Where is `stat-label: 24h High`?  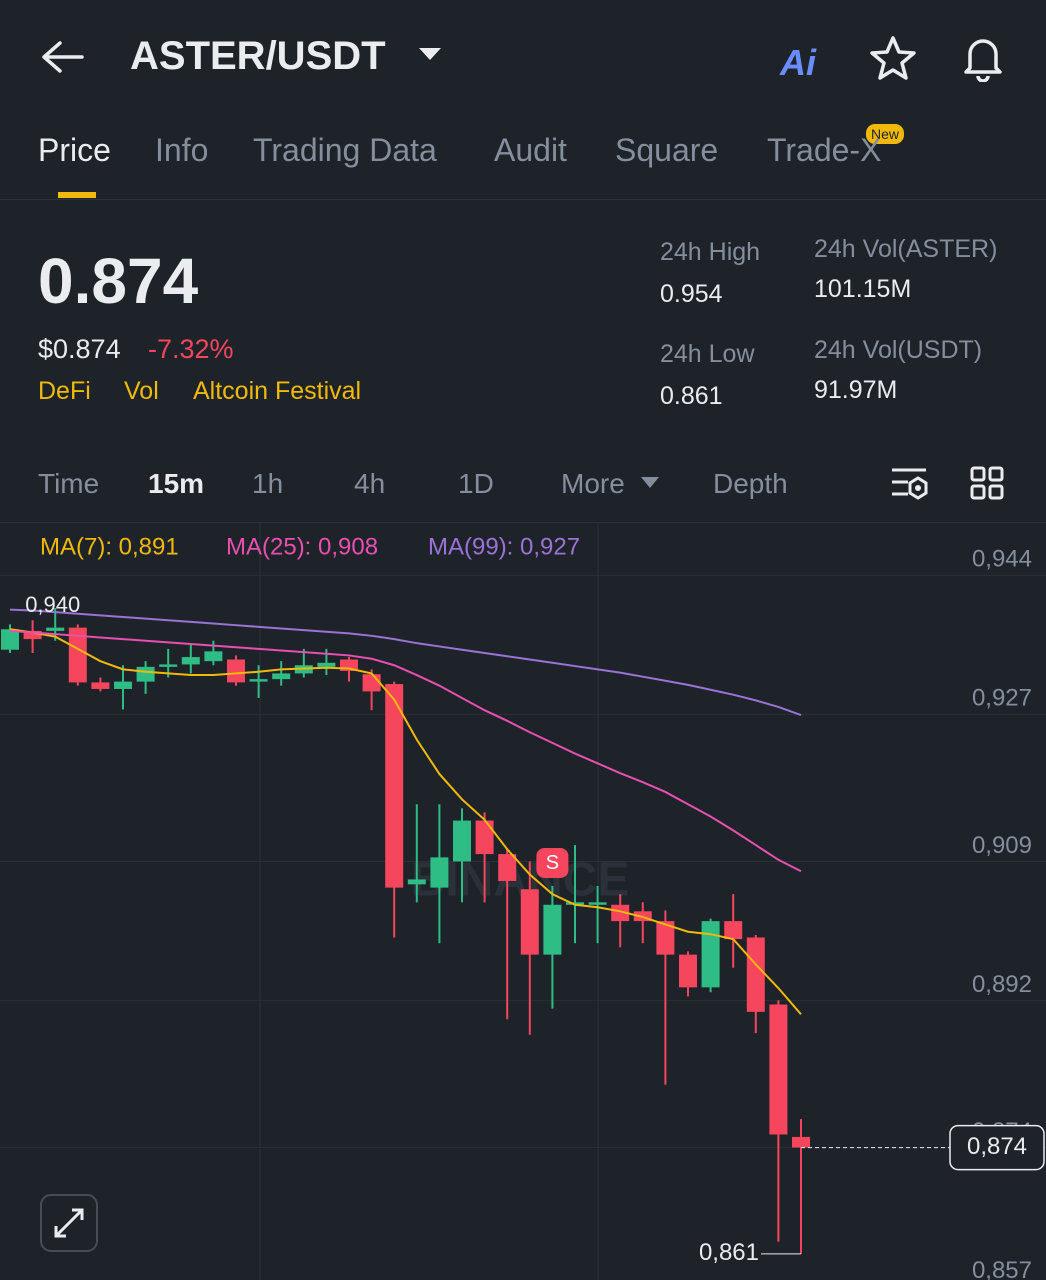 stat-label: 24h High is located at coordinates (710, 252).